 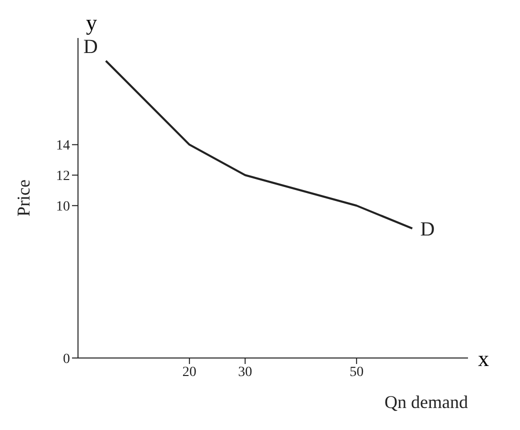 What do you see at coordinates (63, 146) in the screenshot?
I see `y-tick-label: 14` at bounding box center [63, 146].